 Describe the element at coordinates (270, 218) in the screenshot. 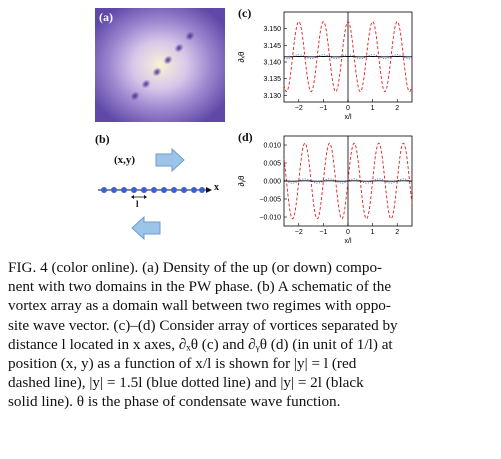

I see `y-tick-label: −0.010` at that location.